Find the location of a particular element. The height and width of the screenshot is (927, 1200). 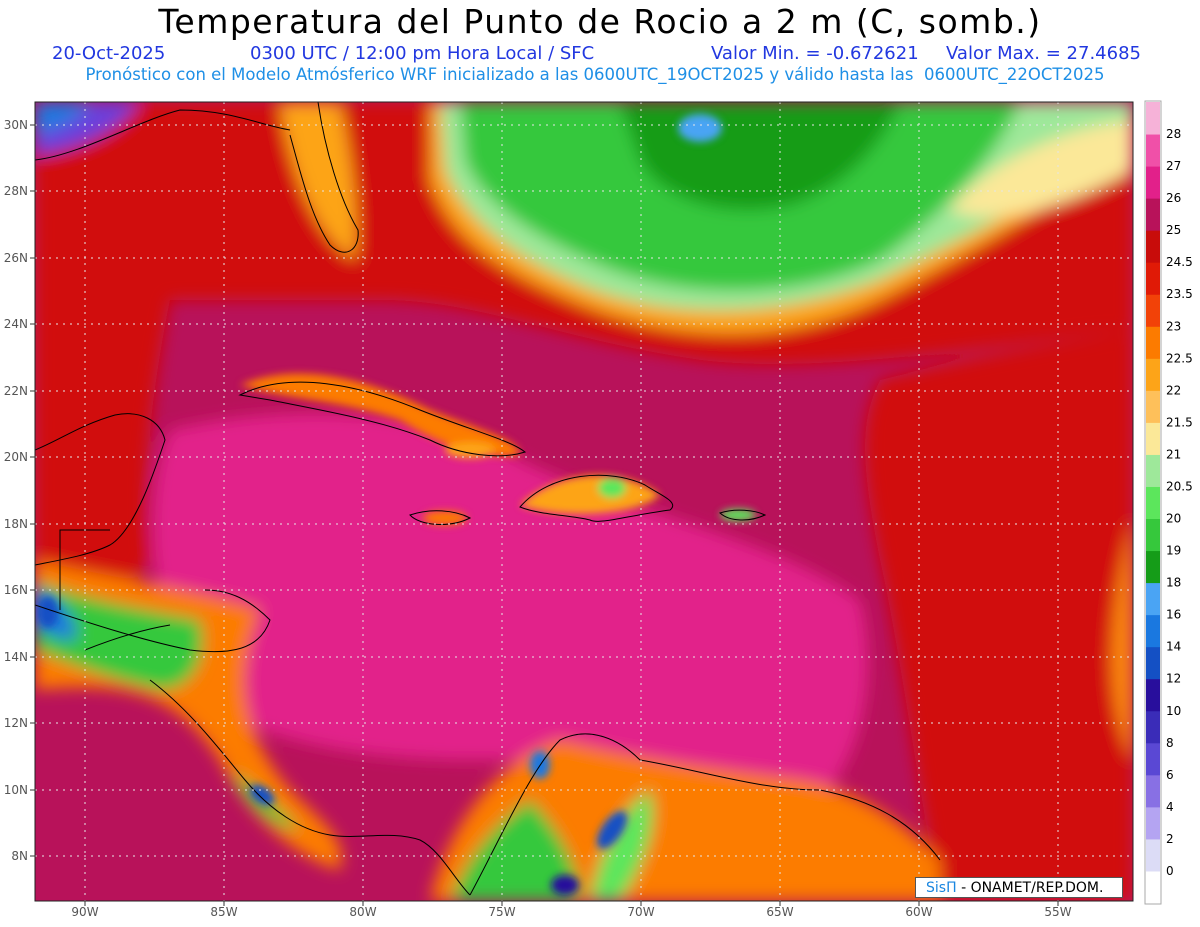

legend-level-label: 0 is located at coordinates (1170, 871).